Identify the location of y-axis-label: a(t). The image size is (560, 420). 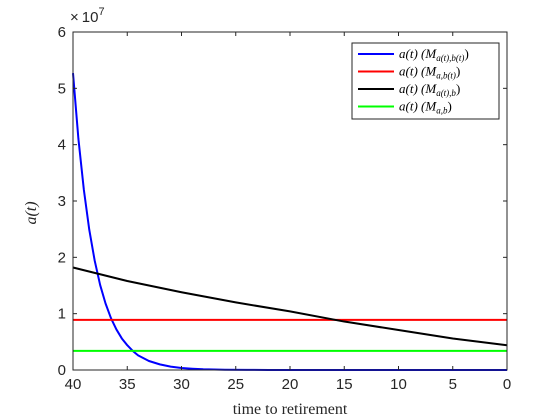
(31, 212).